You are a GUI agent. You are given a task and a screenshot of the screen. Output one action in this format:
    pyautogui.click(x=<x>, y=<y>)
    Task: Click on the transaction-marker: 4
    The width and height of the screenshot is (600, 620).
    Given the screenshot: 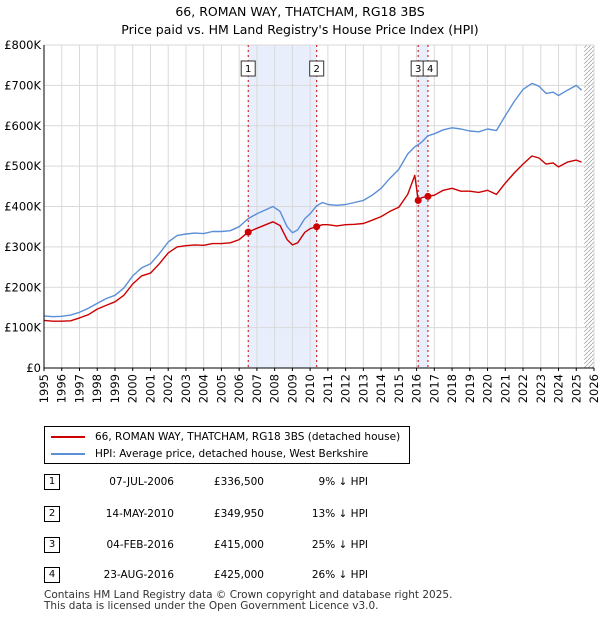 What is the action you would take?
    pyautogui.click(x=52, y=575)
    